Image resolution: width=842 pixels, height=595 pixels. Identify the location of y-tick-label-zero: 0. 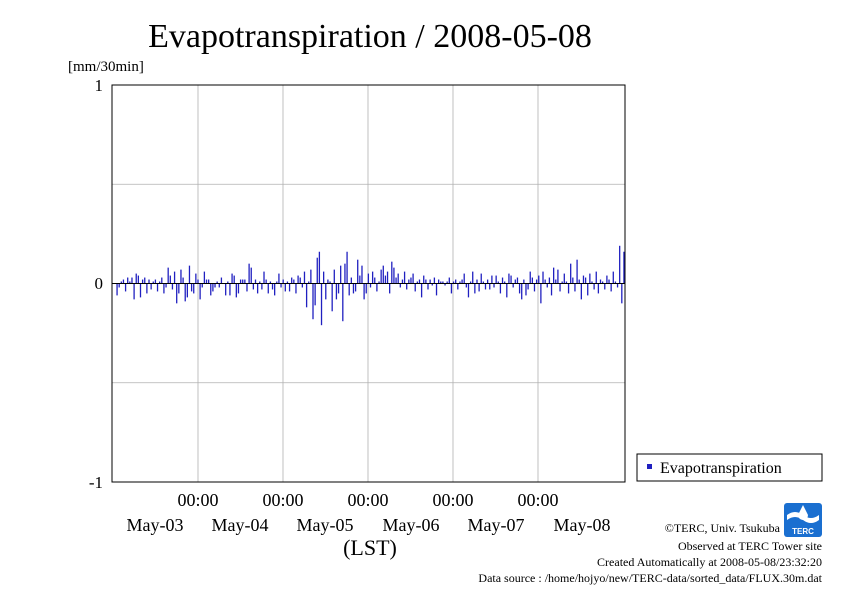
(99, 283).